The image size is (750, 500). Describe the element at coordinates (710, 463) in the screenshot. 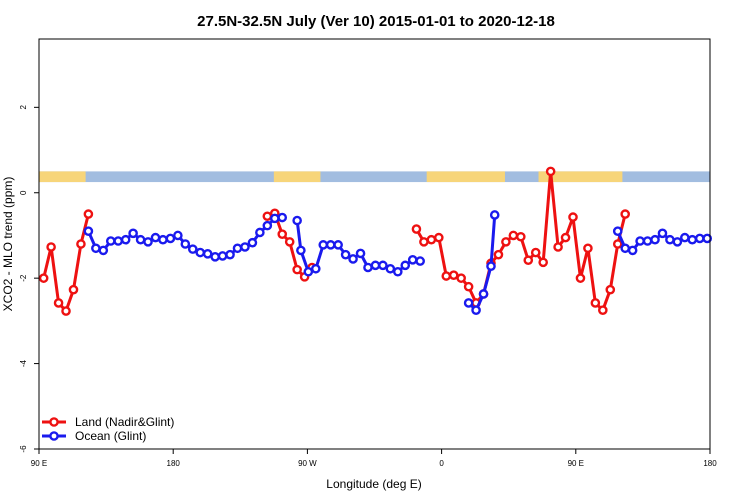

I see `x-tick-label: 180` at that location.